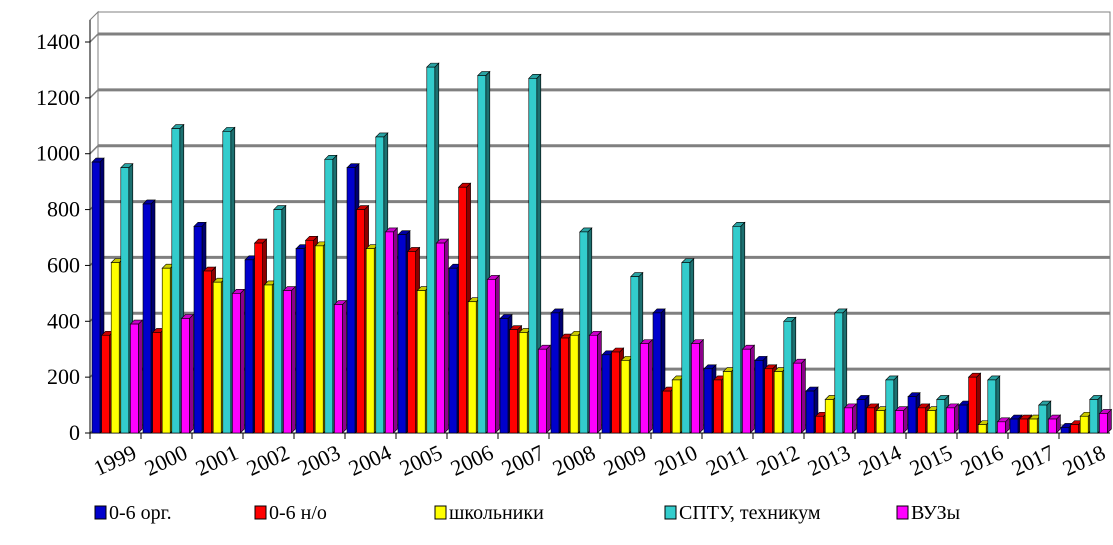 The image size is (1113, 545). What do you see at coordinates (63, 209) in the screenshot?
I see `y-tick-label: 800` at bounding box center [63, 209].